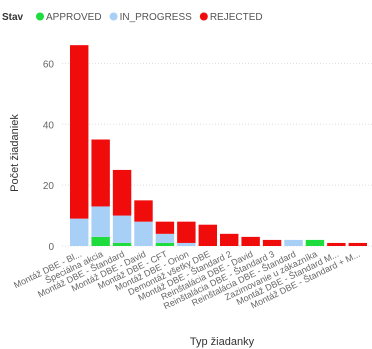 This screenshot has height=349, width=372. What do you see at coordinates (236, 17) in the screenshot?
I see `legend-label-rejected: REJECTED` at bounding box center [236, 17].